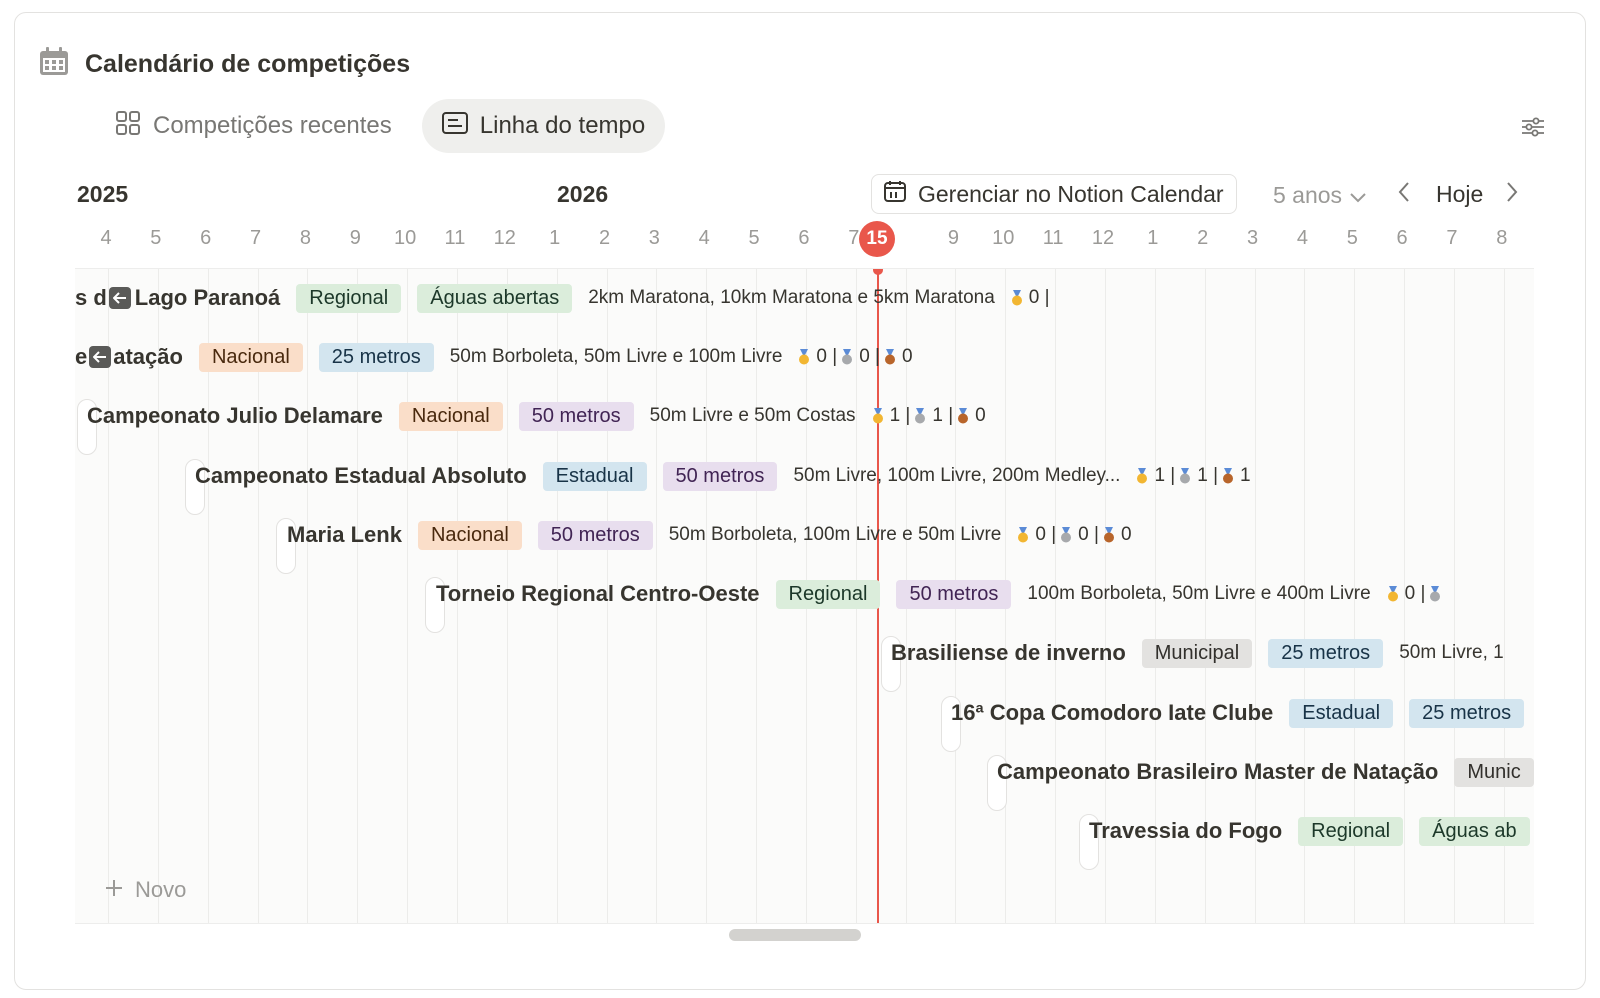 The image size is (1600, 998). What do you see at coordinates (1008, 652) in the screenshot?
I see `row-title: Brasiliense de inverno` at bounding box center [1008, 652].